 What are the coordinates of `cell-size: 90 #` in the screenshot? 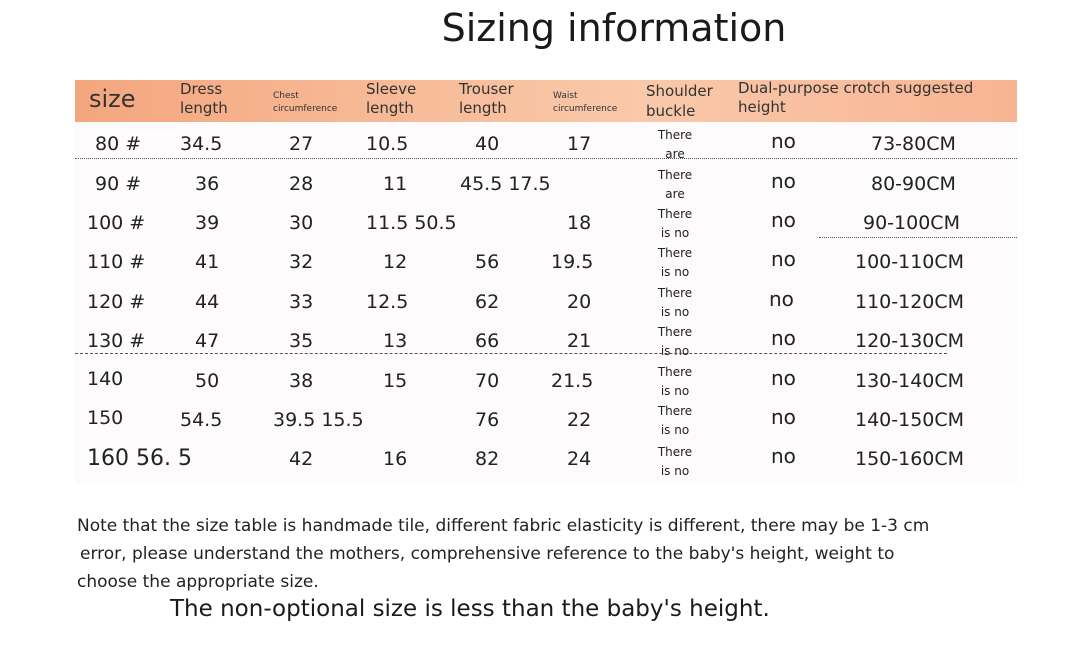 It's located at (118, 184).